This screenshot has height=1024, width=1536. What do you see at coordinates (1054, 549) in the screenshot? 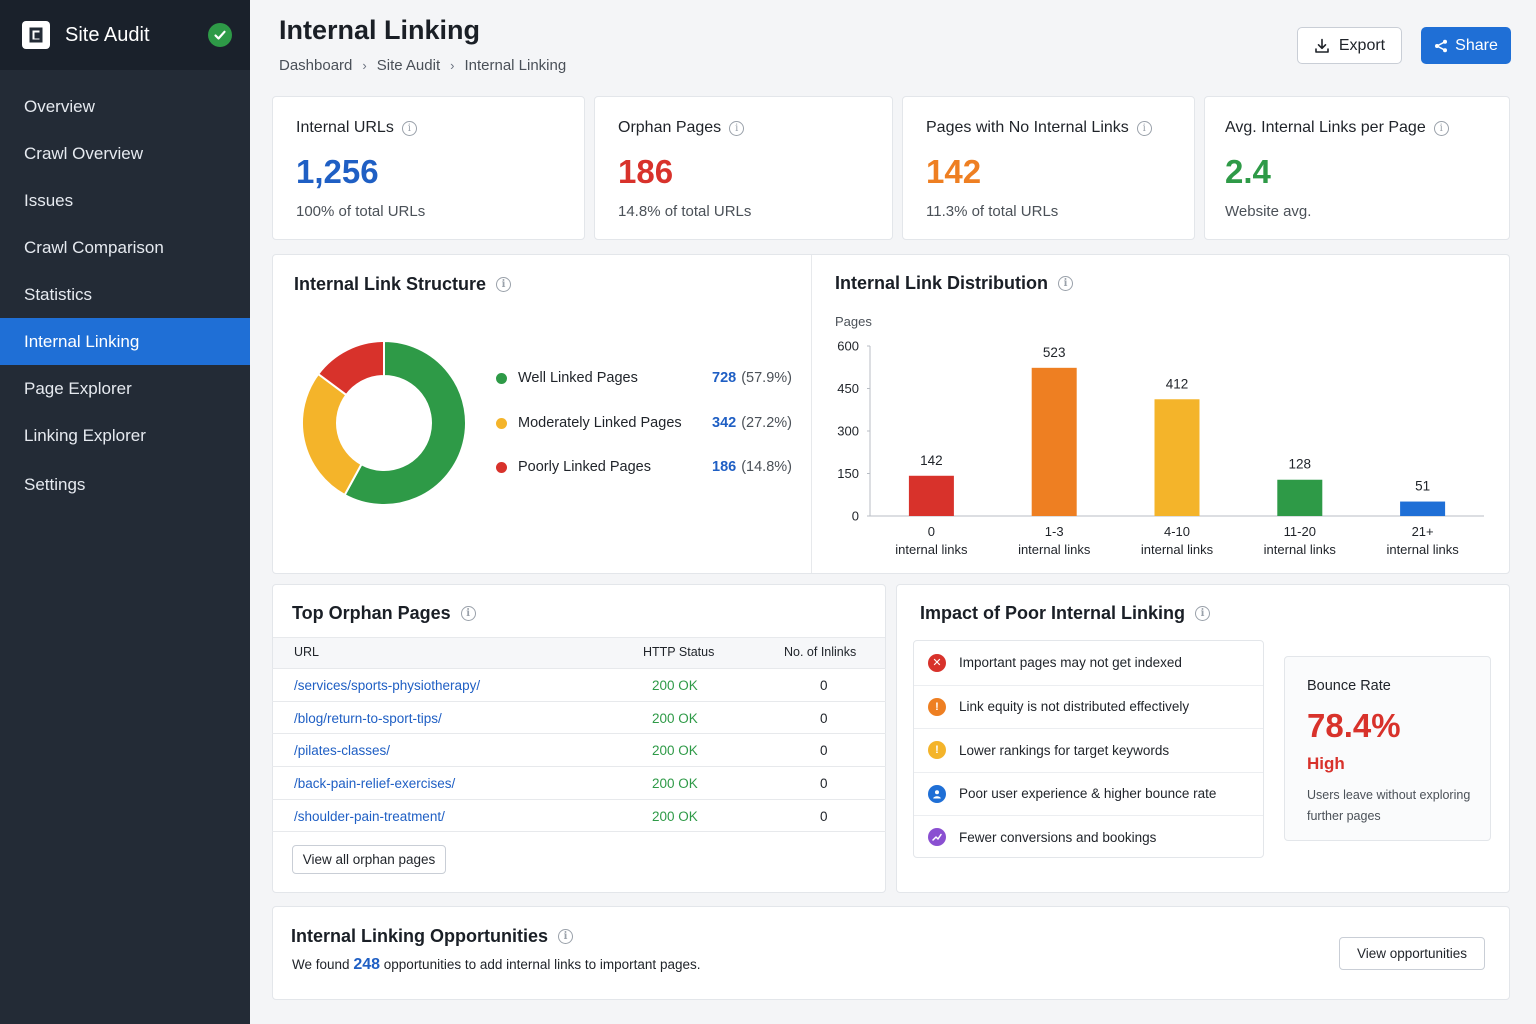
I see `x-tick-sublabel-1: internal links` at bounding box center [1054, 549].